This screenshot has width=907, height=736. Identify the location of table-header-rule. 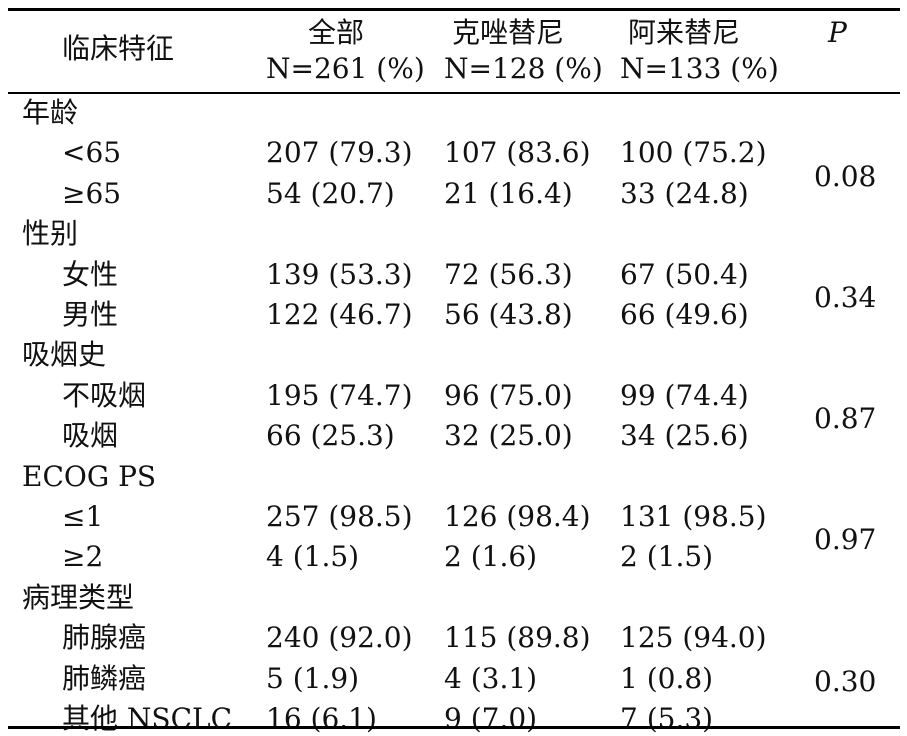
(454, 93).